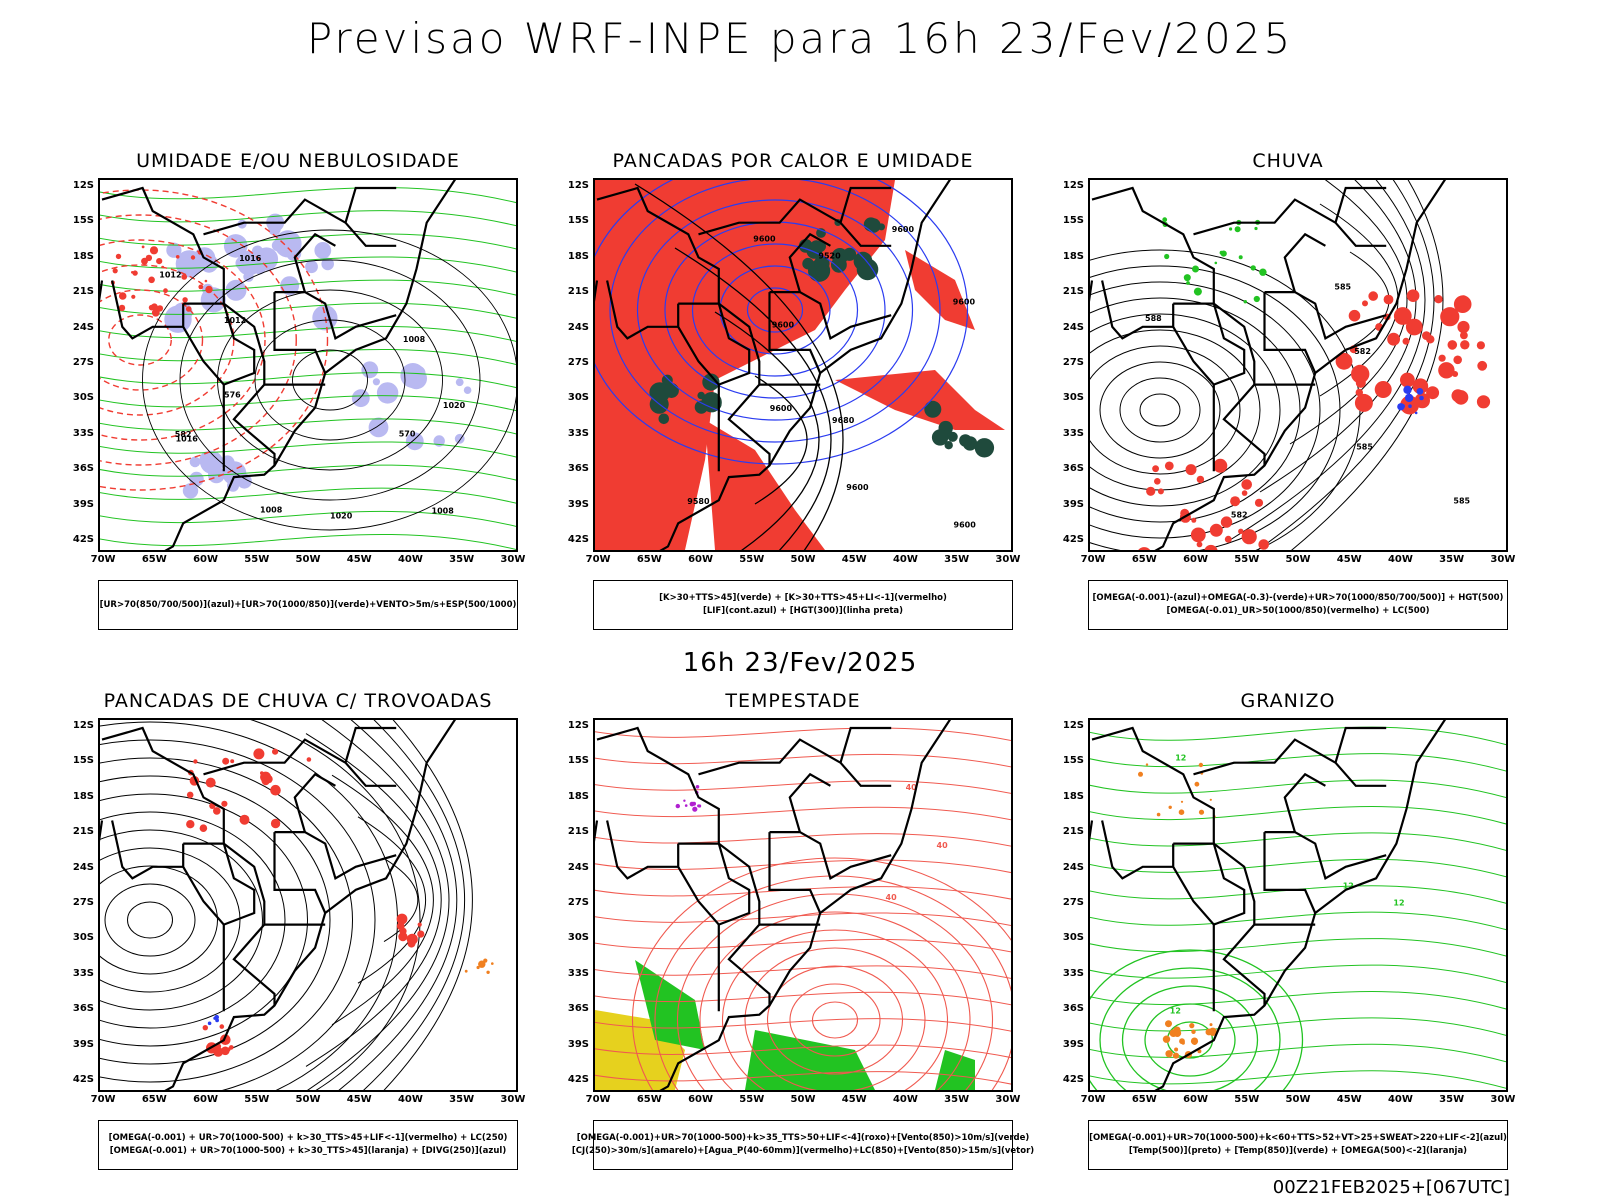 This screenshot has width=1600, height=1200. I want to click on hgt500-labels: 585 585 582 582 588 585, so click(1308, 400).